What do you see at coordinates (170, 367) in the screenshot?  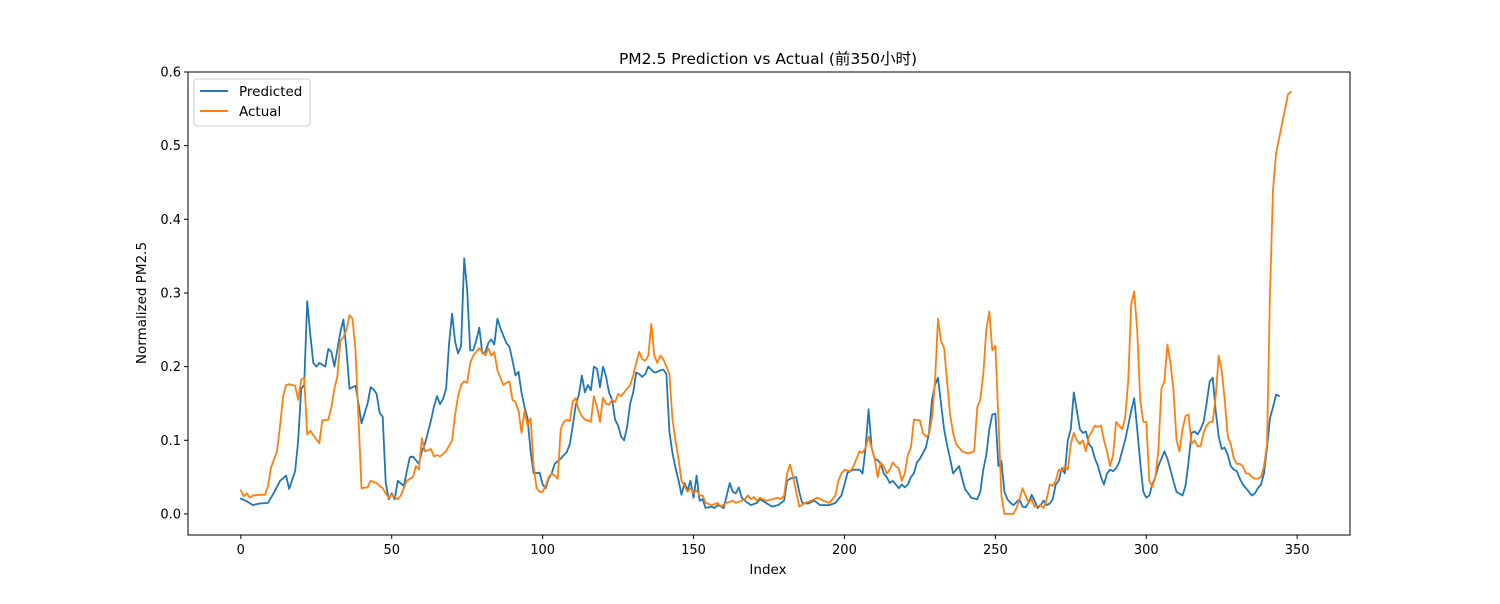 I see `y-tick-label: 0.2` at bounding box center [170, 367].